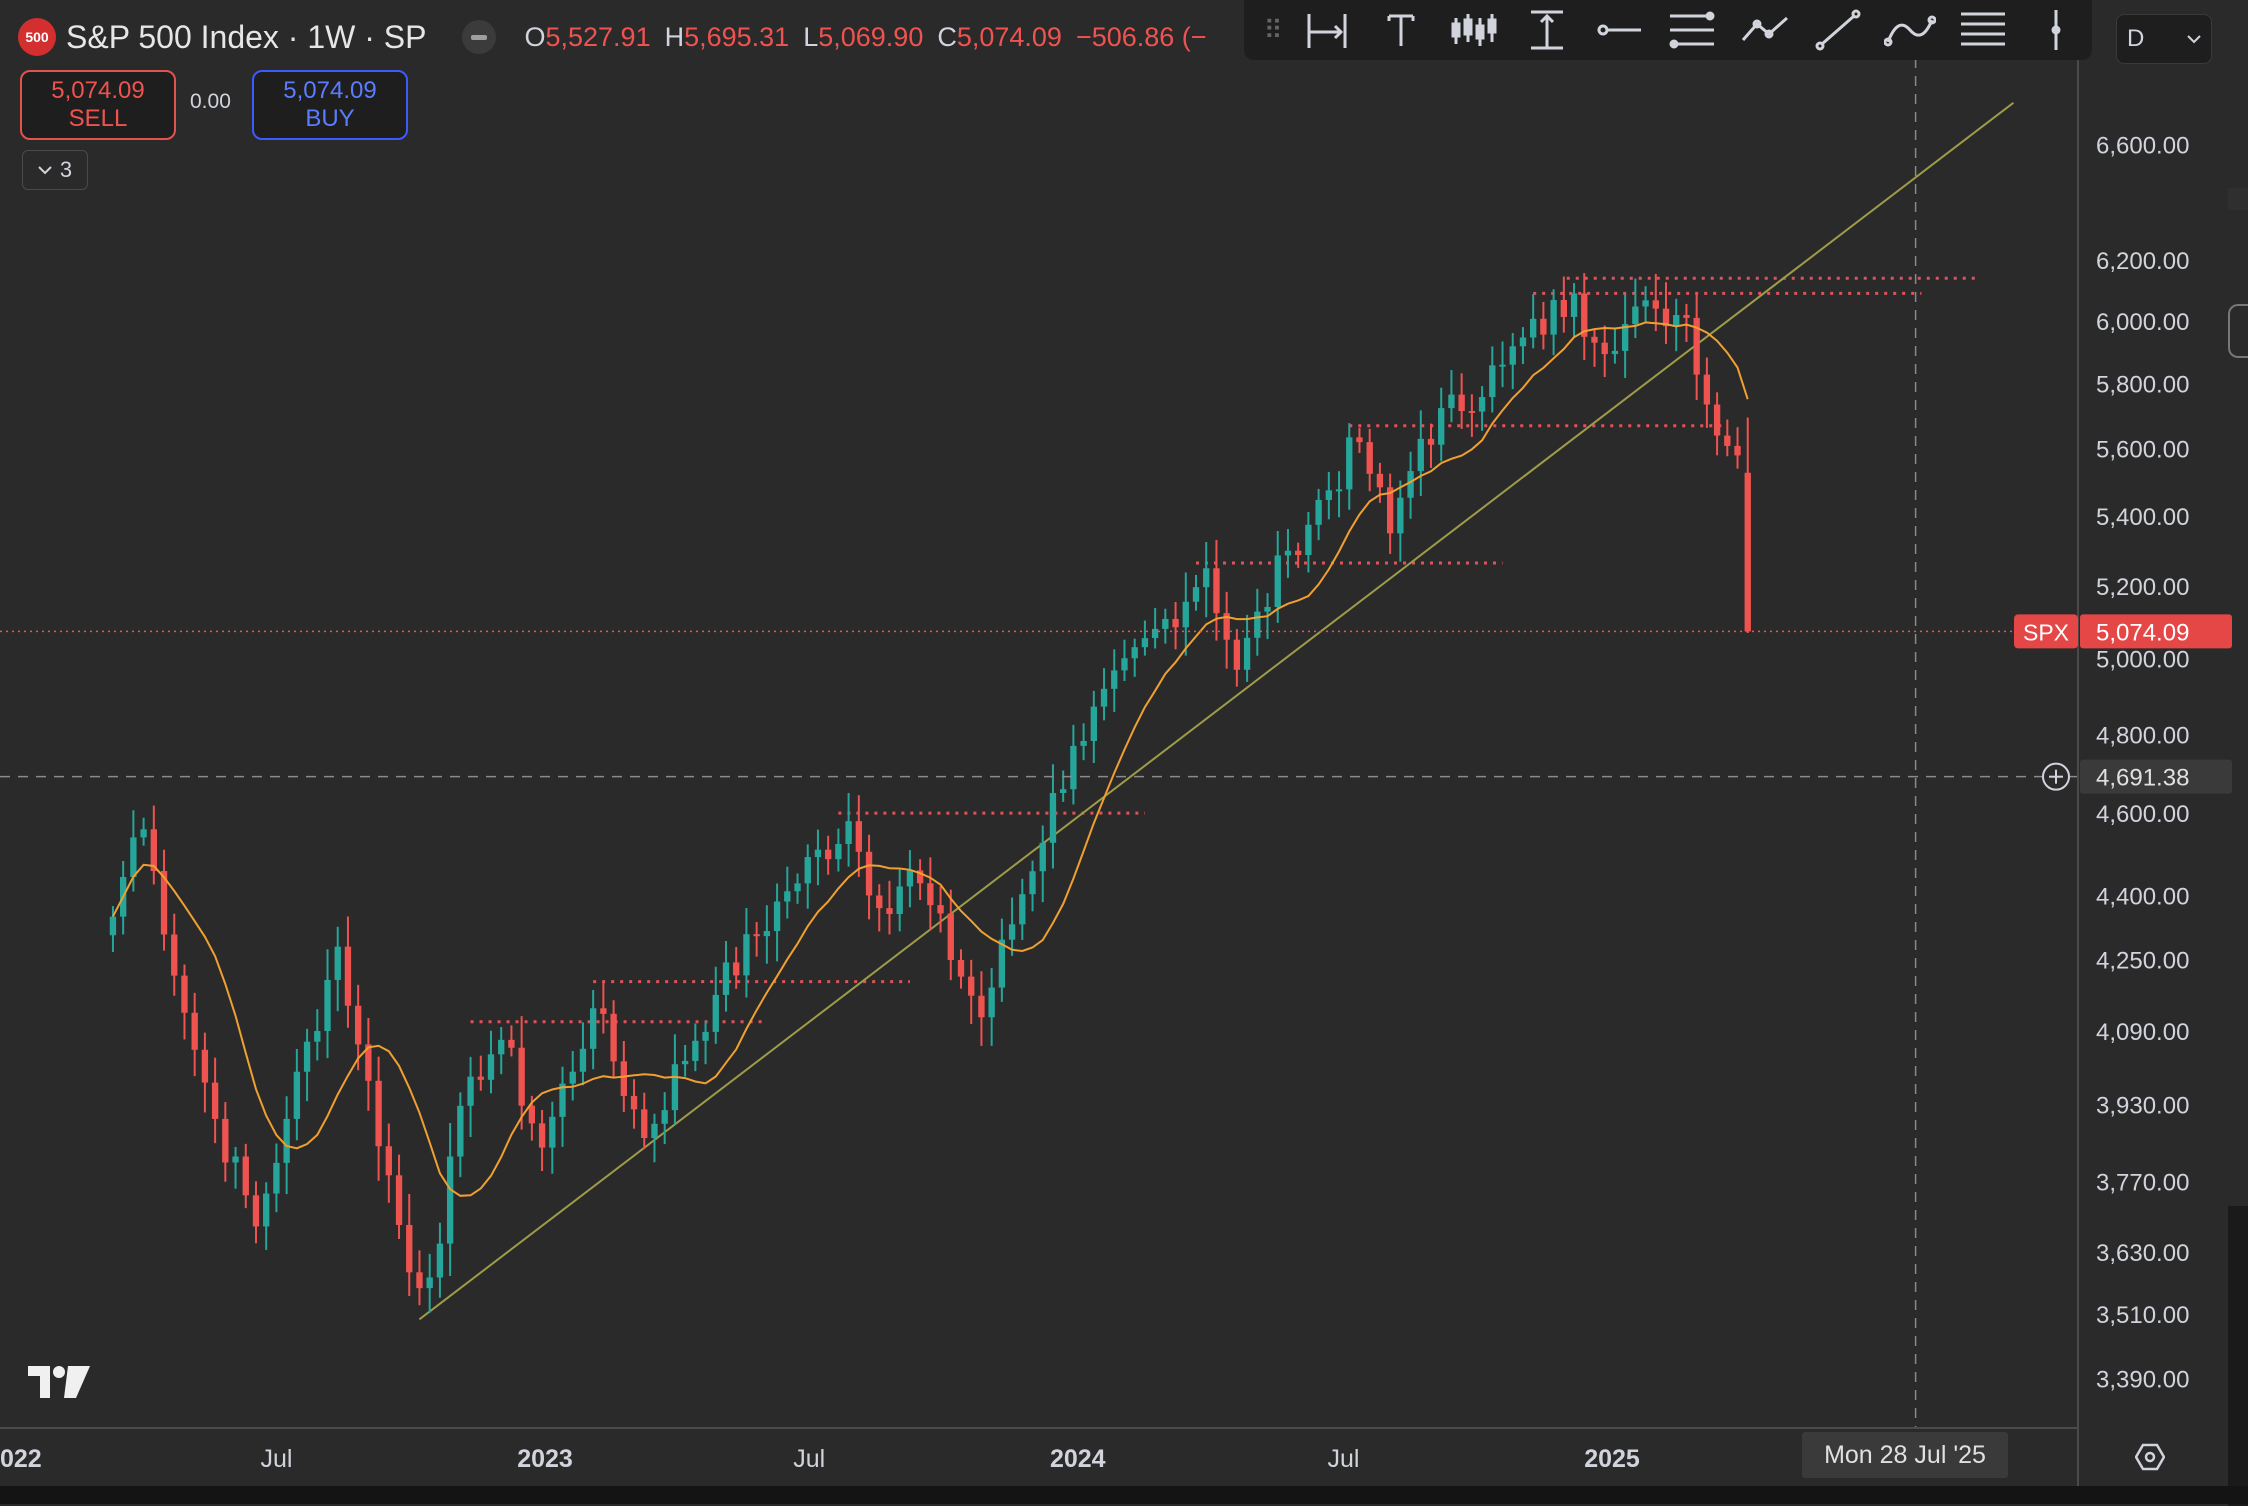  I want to click on timeframe-value: D, so click(2136, 38).